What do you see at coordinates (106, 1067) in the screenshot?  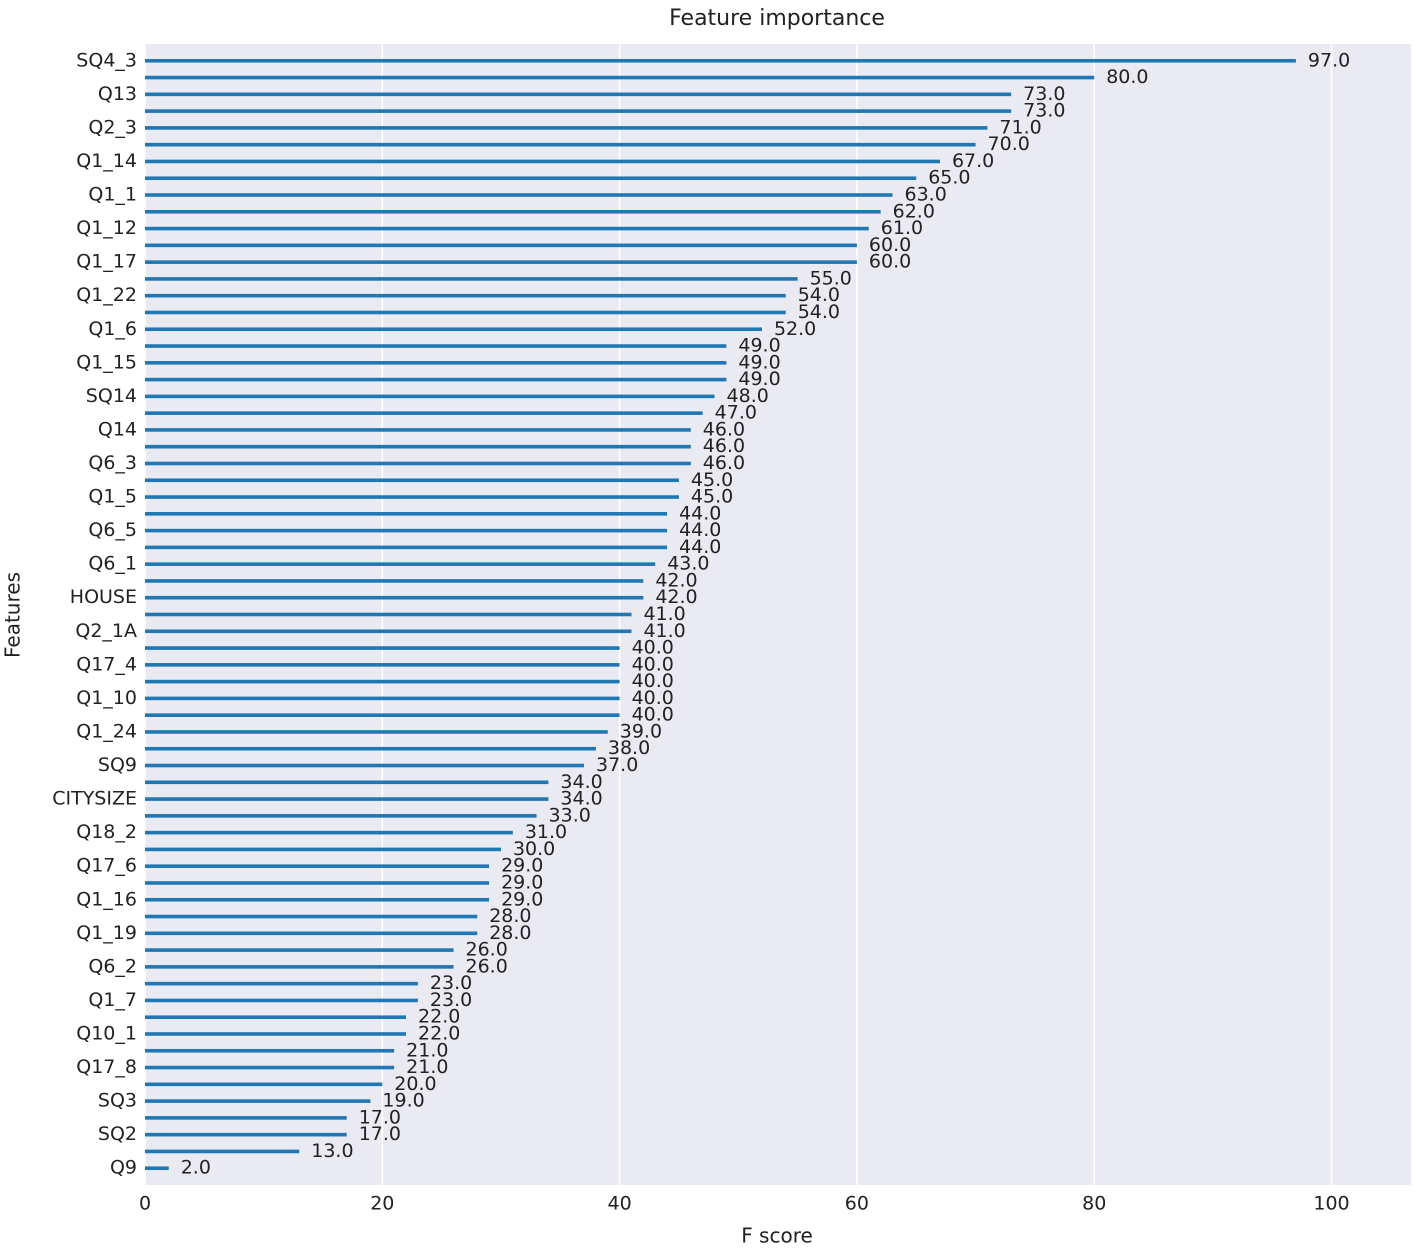 I see `y-tick-label: Q17_8` at bounding box center [106, 1067].